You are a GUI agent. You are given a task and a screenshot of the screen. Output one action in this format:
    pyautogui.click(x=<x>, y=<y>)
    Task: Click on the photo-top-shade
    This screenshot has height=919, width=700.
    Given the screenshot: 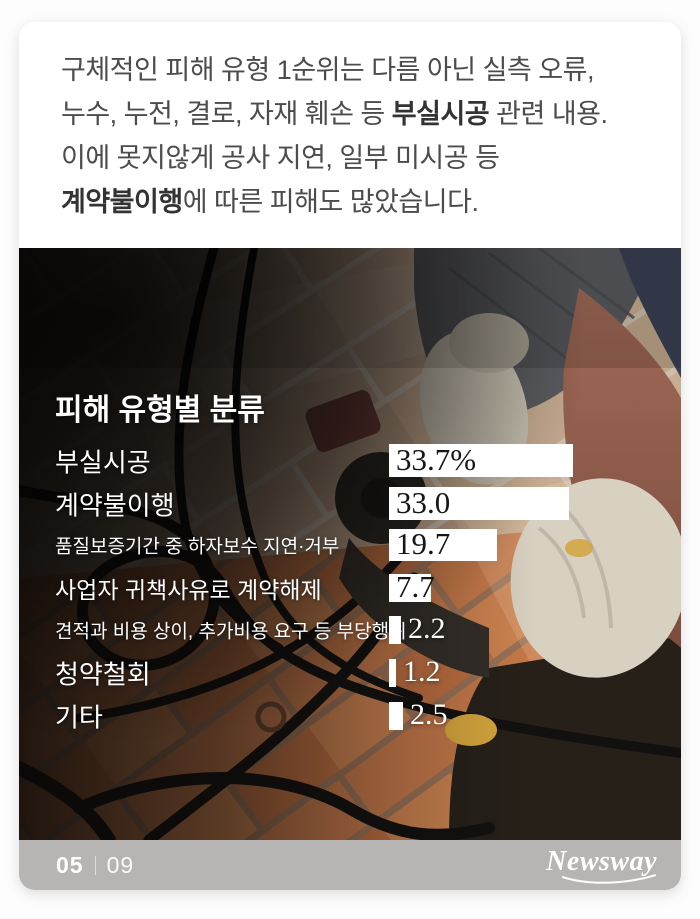 What is the action you would take?
    pyautogui.click(x=350, y=308)
    